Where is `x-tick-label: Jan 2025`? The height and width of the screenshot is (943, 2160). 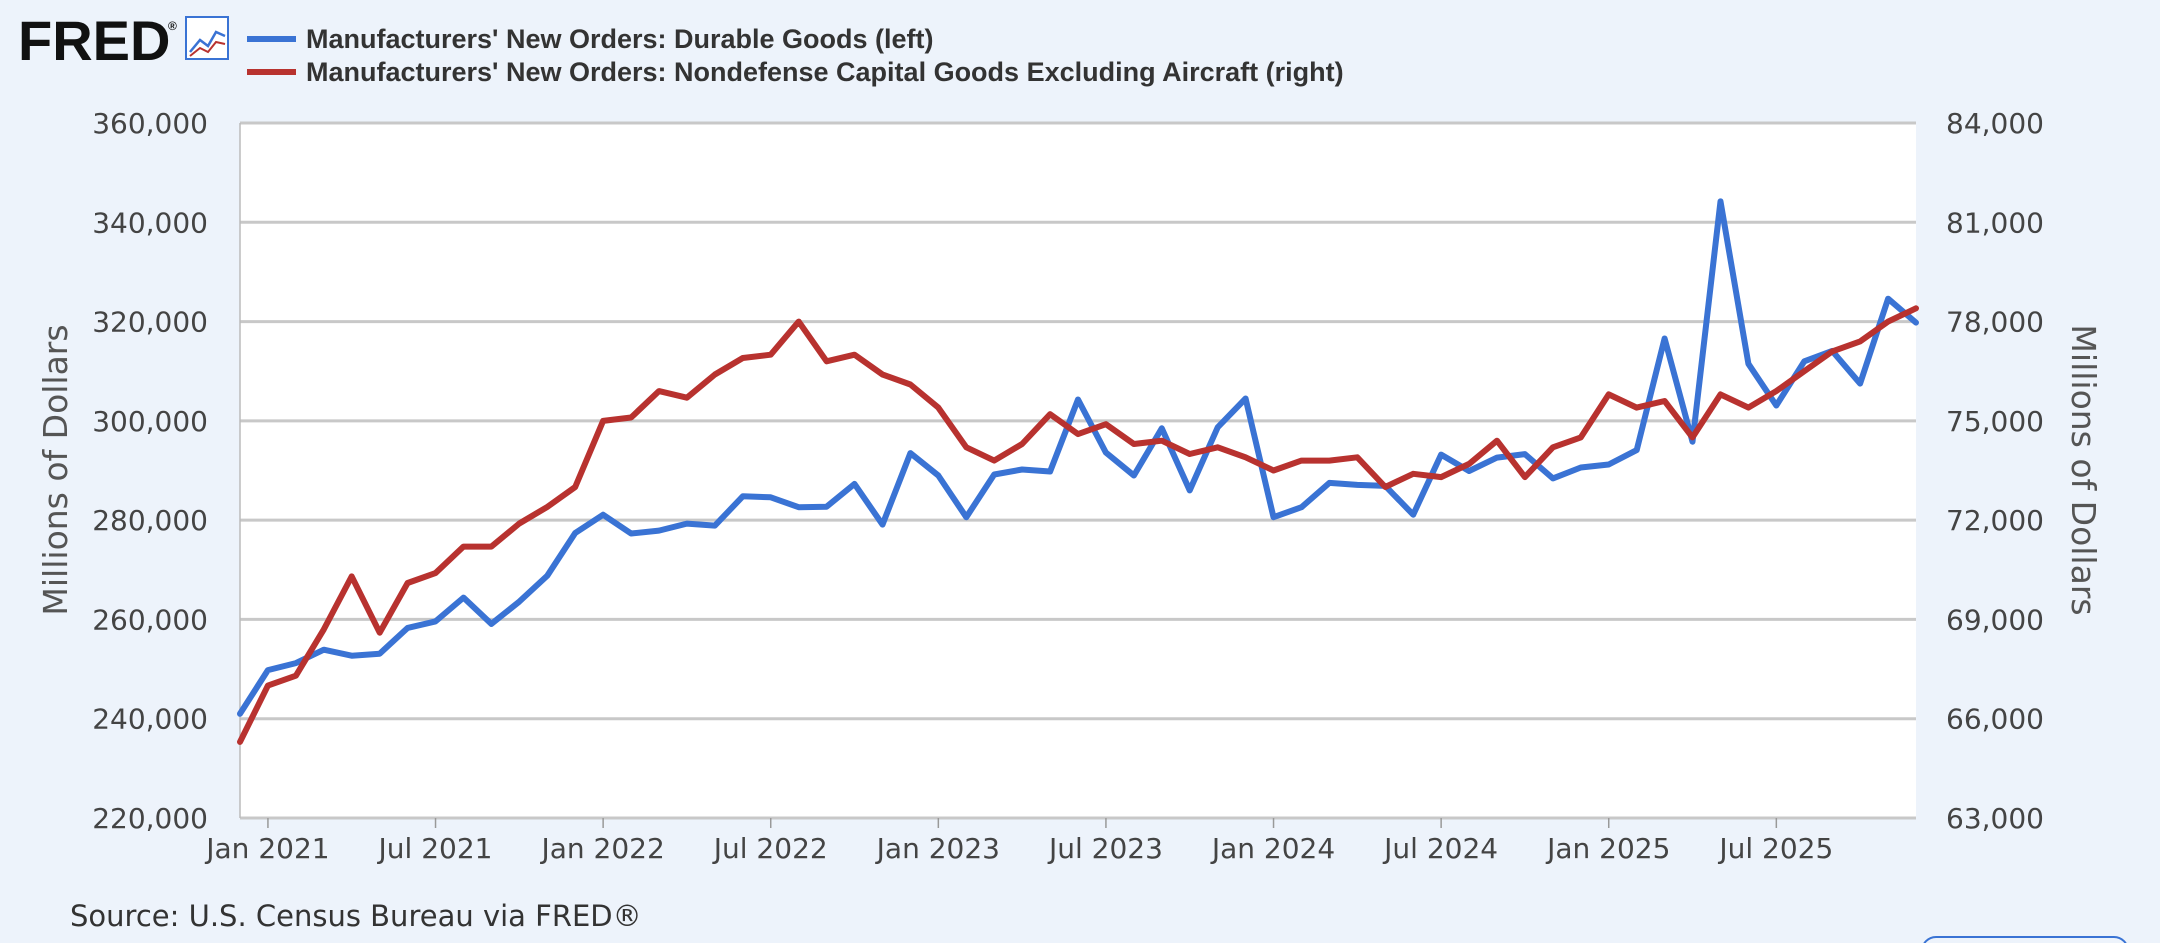 x-tick-label: Jan 2025 is located at coordinates (1607, 848).